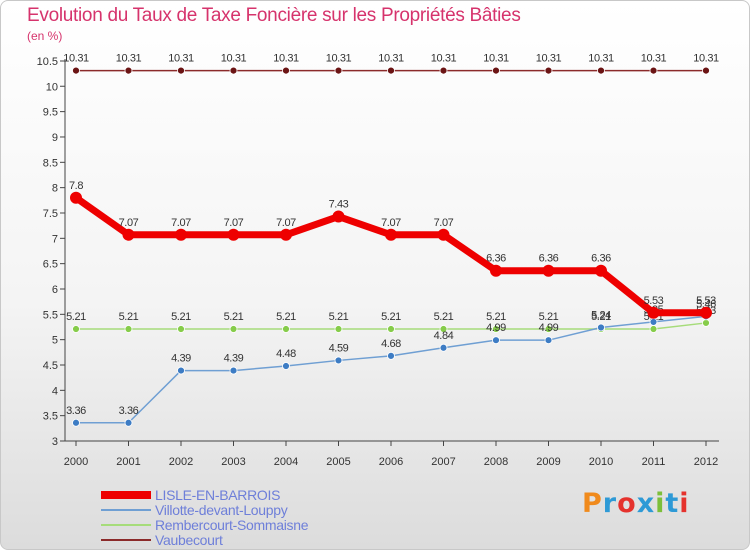  I want to click on x-tick-label: 2010, so click(601, 462).